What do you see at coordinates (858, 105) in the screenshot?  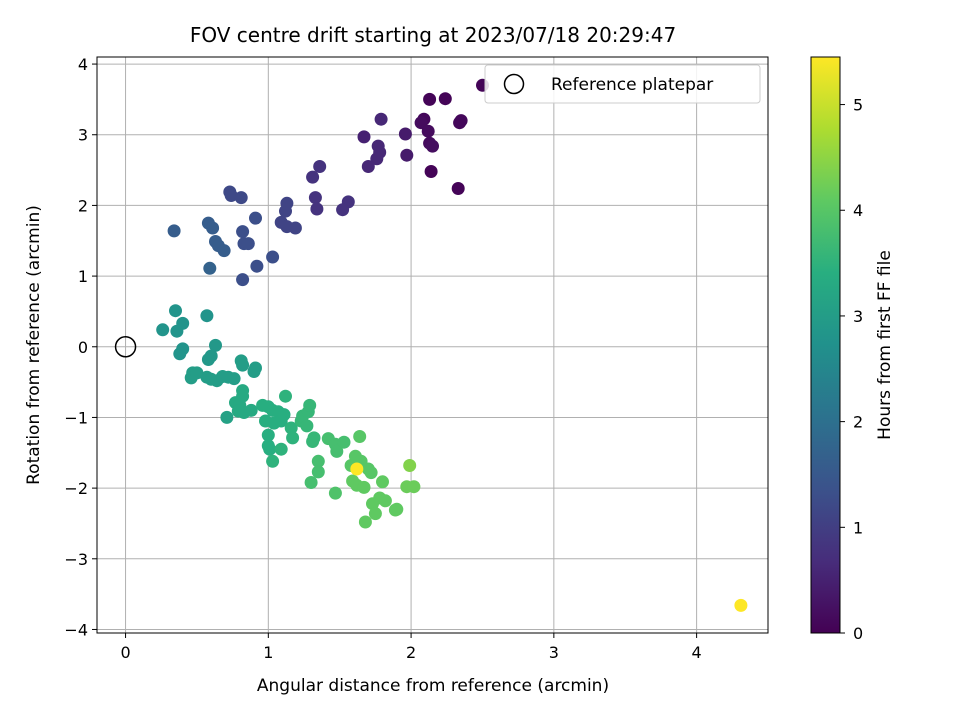 I see `colorbar-tick-label: 5` at bounding box center [858, 105].